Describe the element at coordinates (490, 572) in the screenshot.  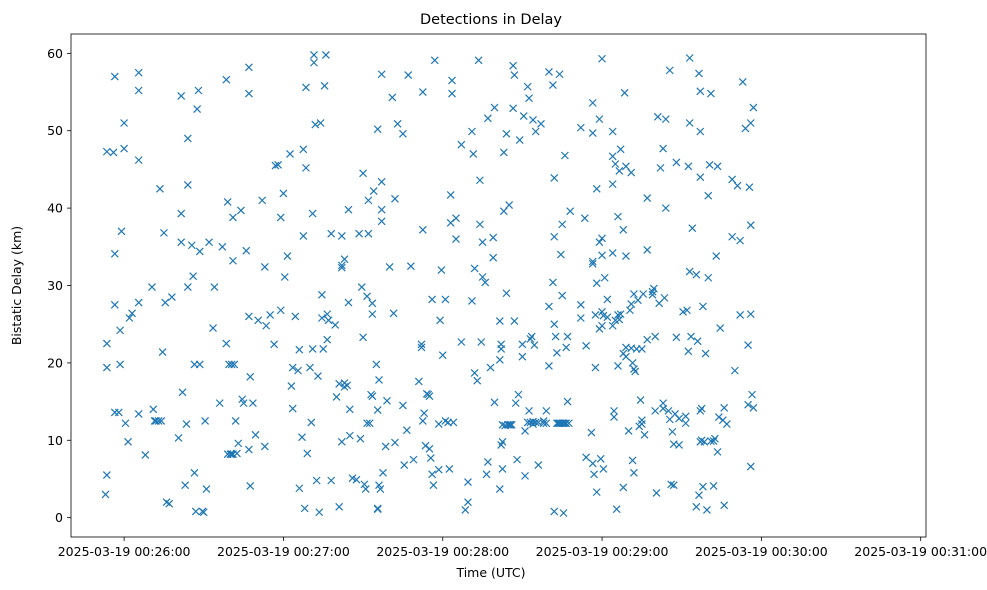
I see `x-axis-label: Time (UTC)` at that location.